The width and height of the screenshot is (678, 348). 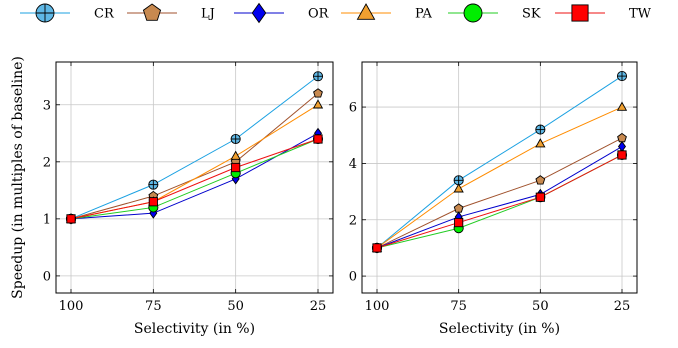 I want to click on legend-item-pa: PA, so click(x=387, y=12).